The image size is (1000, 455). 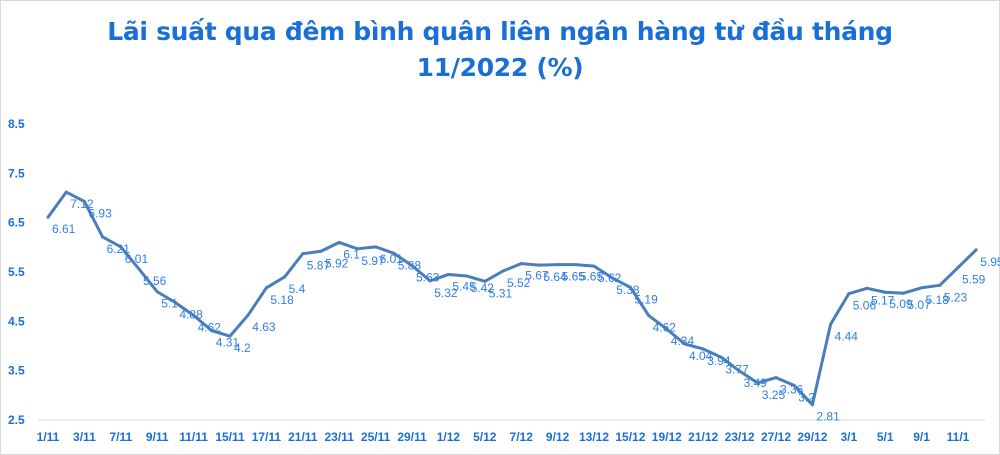 I want to click on data-label: 3.2, so click(x=806, y=397).